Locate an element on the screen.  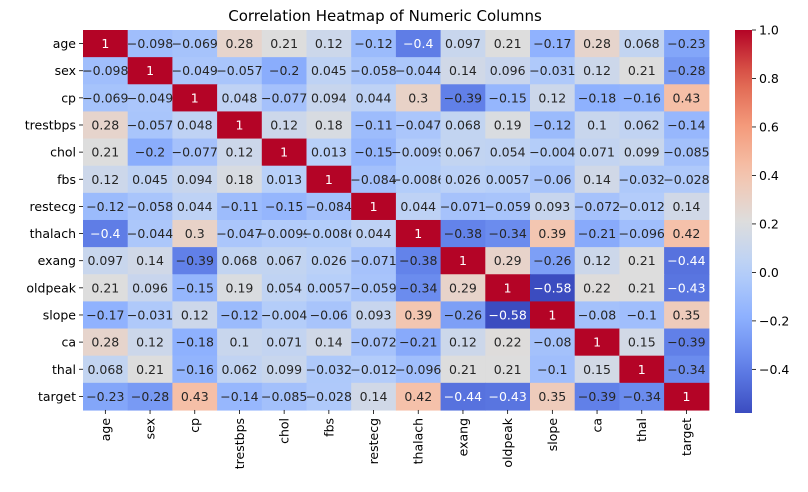
cell-value-slope-ca: −0.08 is located at coordinates (597, 314).